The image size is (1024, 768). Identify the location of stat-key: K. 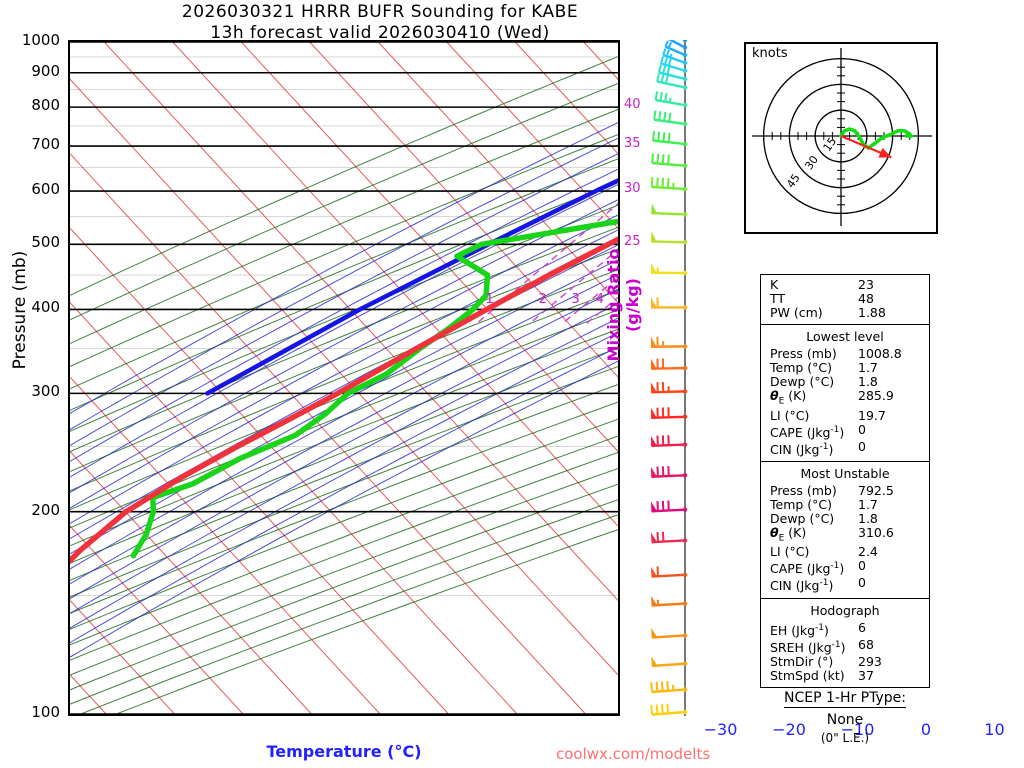
(774, 284).